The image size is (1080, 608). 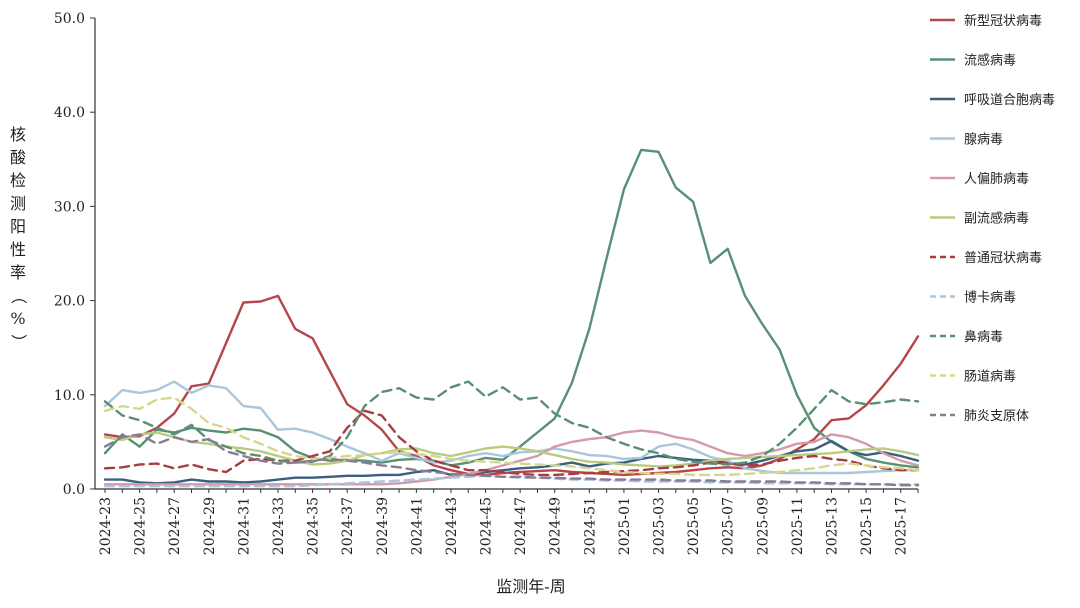 What do you see at coordinates (175, 526) in the screenshot?
I see `x-tick-label: 2024-27` at bounding box center [175, 526].